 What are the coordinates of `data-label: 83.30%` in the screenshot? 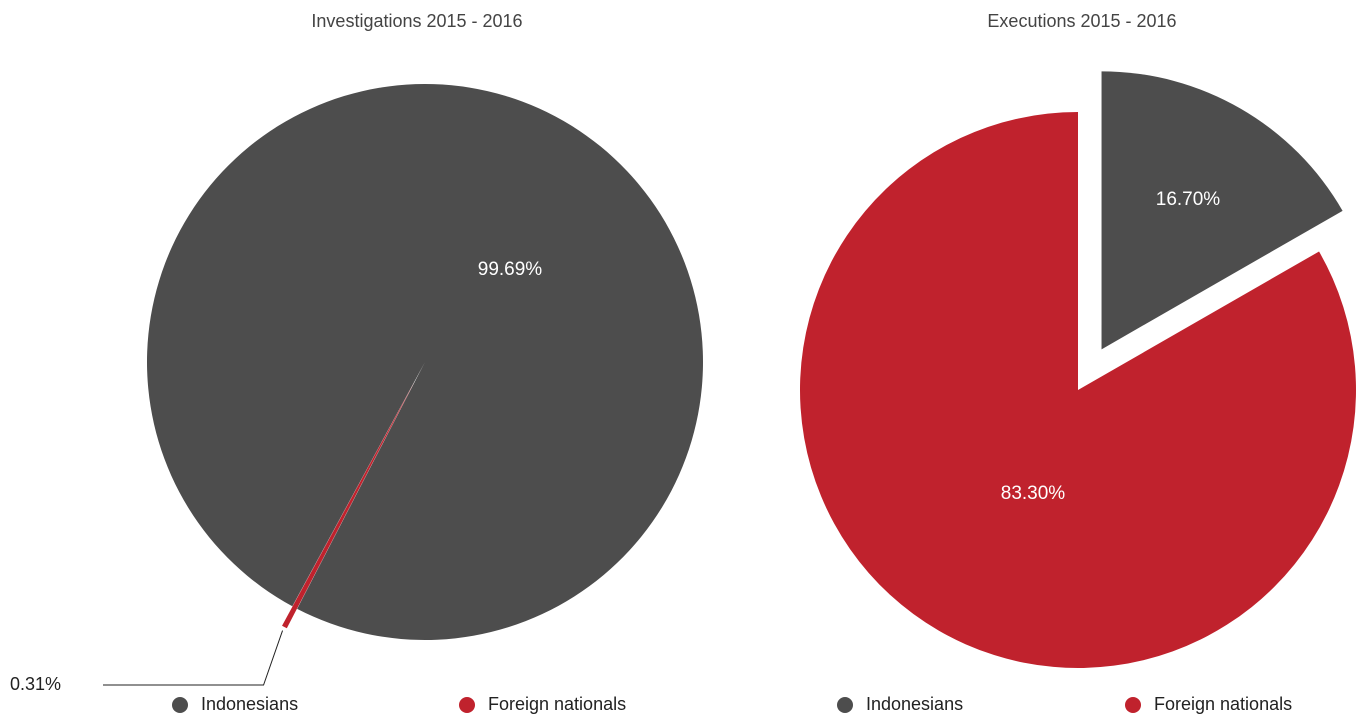 It's located at (1033, 493).